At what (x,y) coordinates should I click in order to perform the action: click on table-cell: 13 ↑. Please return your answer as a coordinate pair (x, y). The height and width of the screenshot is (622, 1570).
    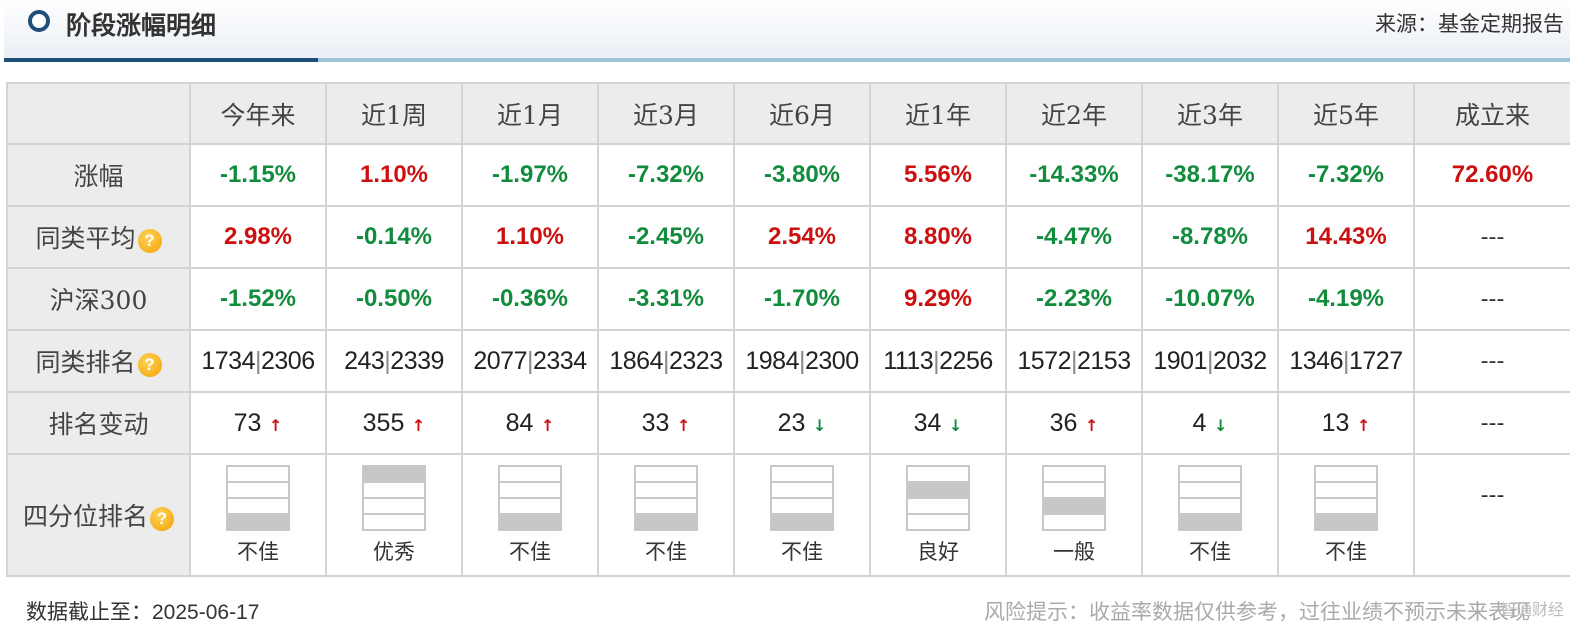
    Looking at the image, I should click on (1346, 423).